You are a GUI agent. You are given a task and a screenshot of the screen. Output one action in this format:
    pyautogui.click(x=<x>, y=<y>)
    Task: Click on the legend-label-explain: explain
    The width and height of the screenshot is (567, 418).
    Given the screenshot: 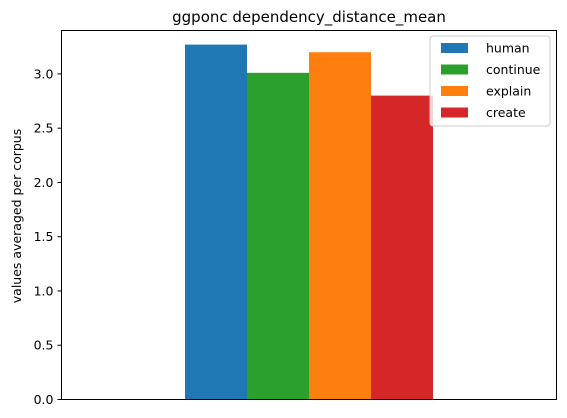 What is the action you would take?
    pyautogui.click(x=508, y=91)
    